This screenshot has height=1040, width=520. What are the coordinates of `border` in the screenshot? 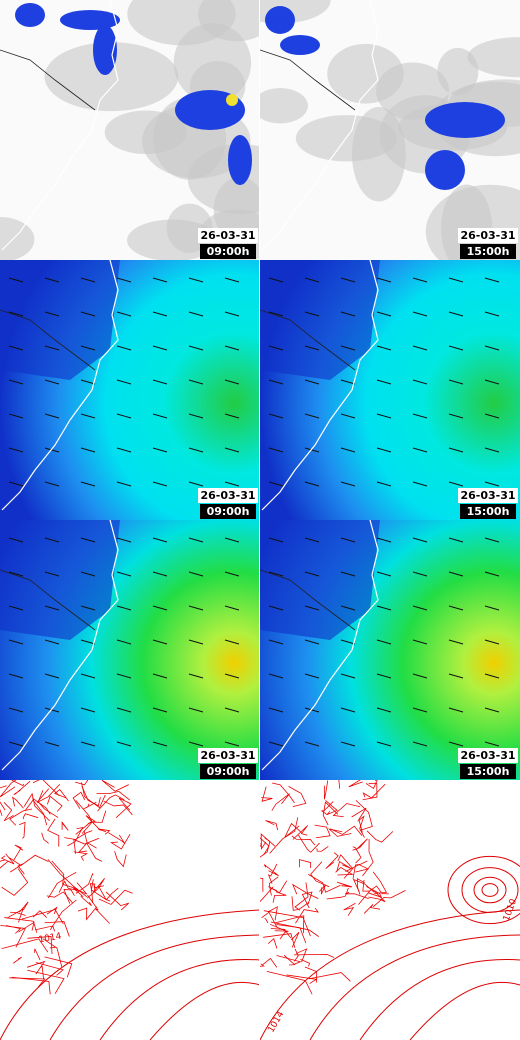 It's located at (308, 340).